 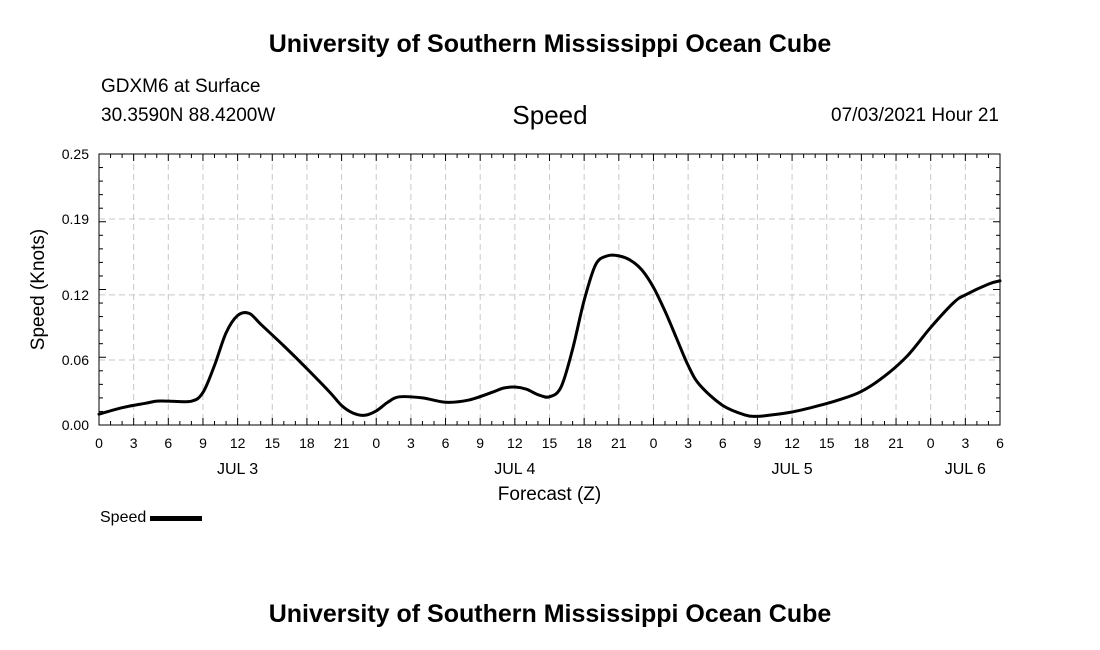 What do you see at coordinates (915, 115) in the screenshot?
I see `timestamp-label: 07/03/2021 Hour 21` at bounding box center [915, 115].